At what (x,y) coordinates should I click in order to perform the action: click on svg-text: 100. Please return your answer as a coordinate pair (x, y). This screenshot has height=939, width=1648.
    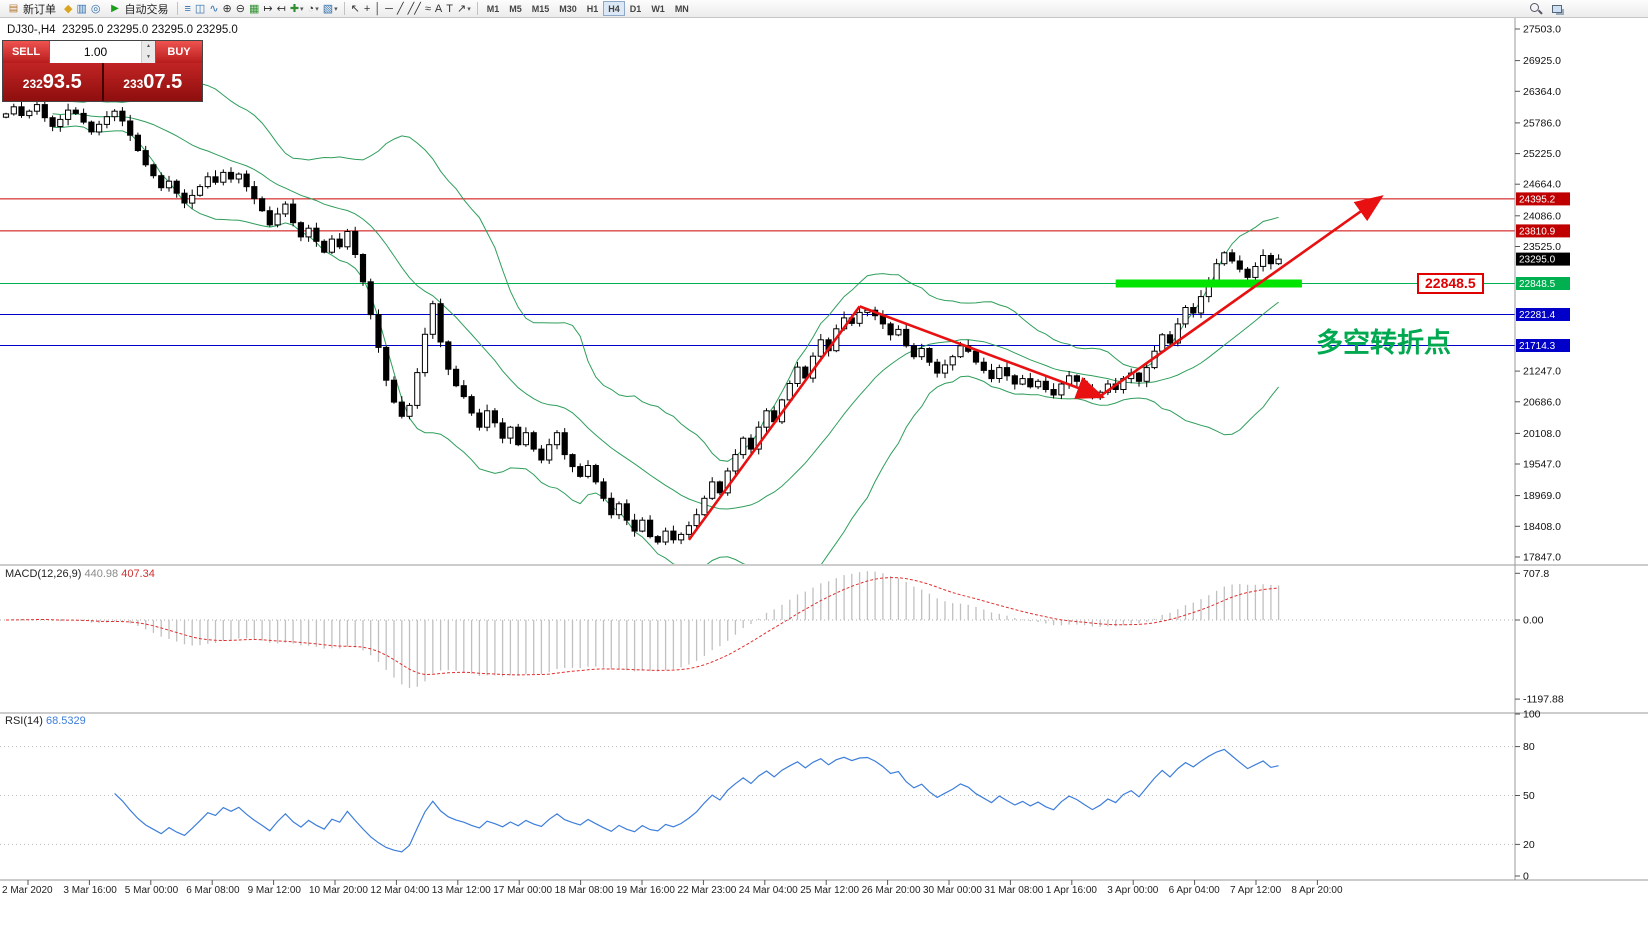
    Looking at the image, I should click on (1532, 715).